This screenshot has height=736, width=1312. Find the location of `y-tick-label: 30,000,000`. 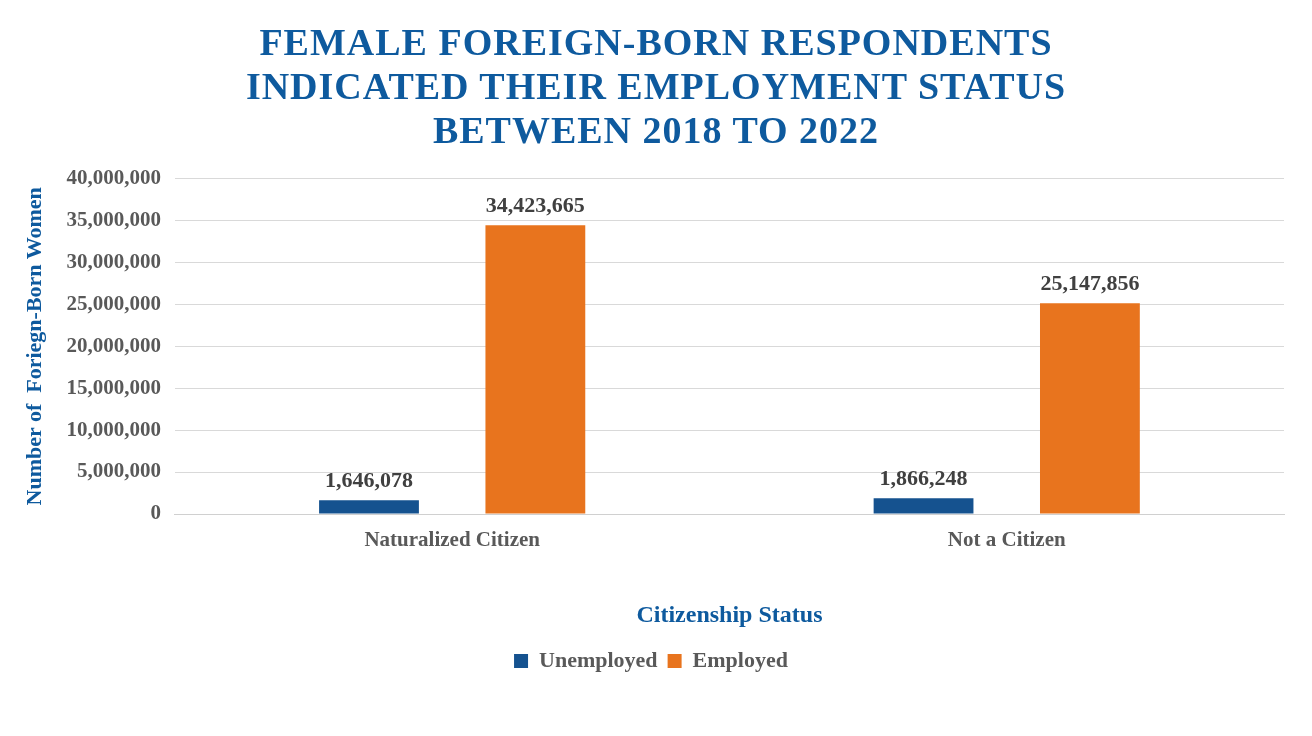

y-tick-label: 30,000,000 is located at coordinates (113, 260).